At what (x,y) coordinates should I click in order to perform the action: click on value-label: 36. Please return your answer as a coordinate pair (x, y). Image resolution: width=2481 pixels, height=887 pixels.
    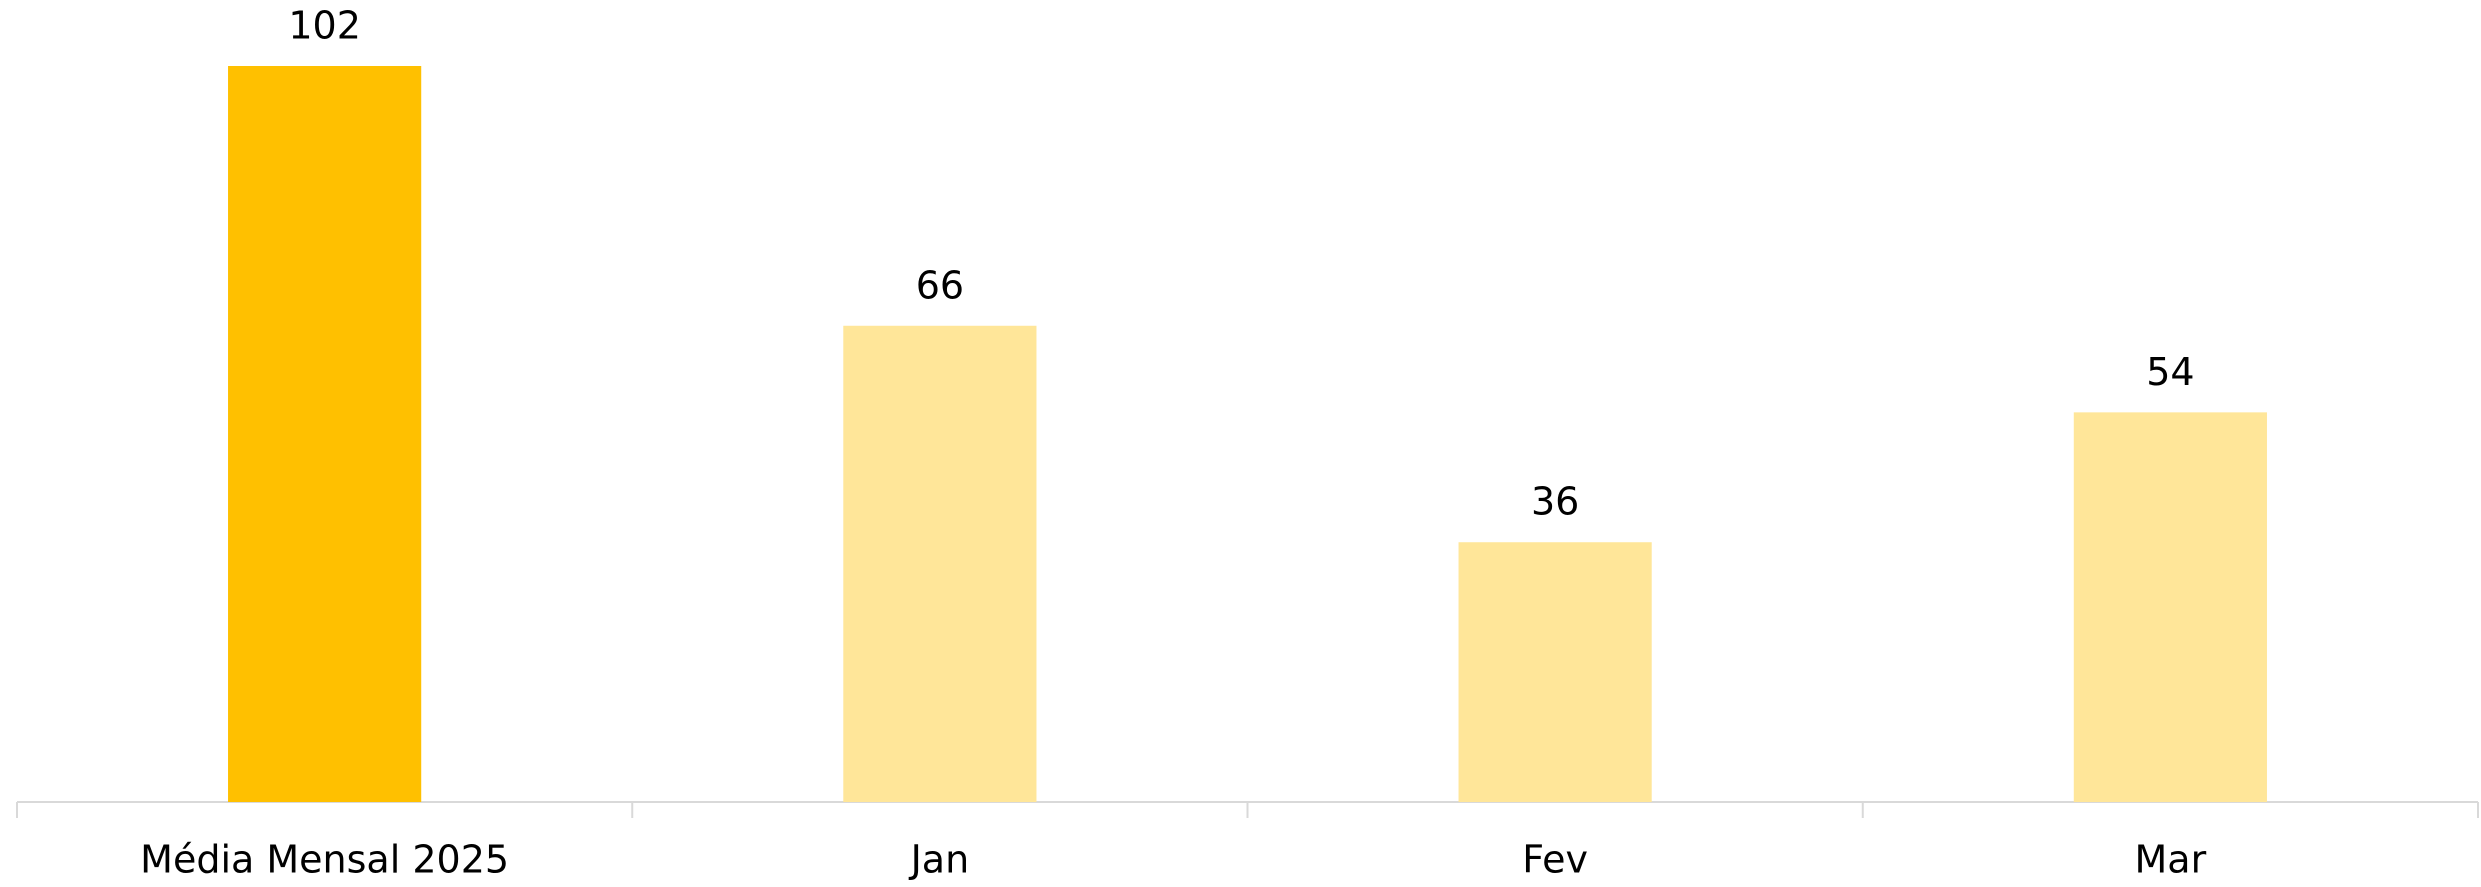
    Looking at the image, I should click on (1555, 502).